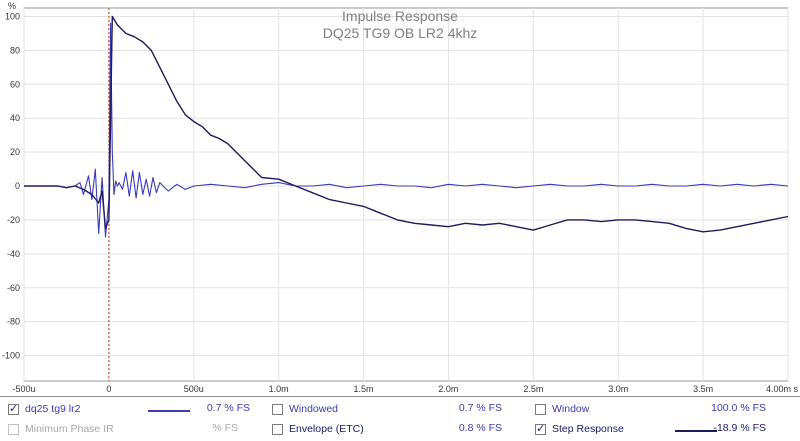 The width and height of the screenshot is (800, 441). I want to click on step-response-checkbox, so click(540, 428).